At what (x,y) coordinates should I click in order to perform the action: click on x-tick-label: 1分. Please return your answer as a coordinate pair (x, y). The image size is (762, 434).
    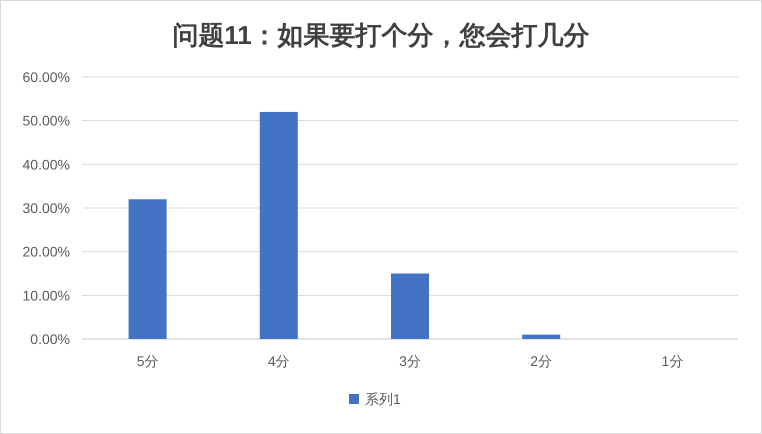
    Looking at the image, I should click on (673, 361).